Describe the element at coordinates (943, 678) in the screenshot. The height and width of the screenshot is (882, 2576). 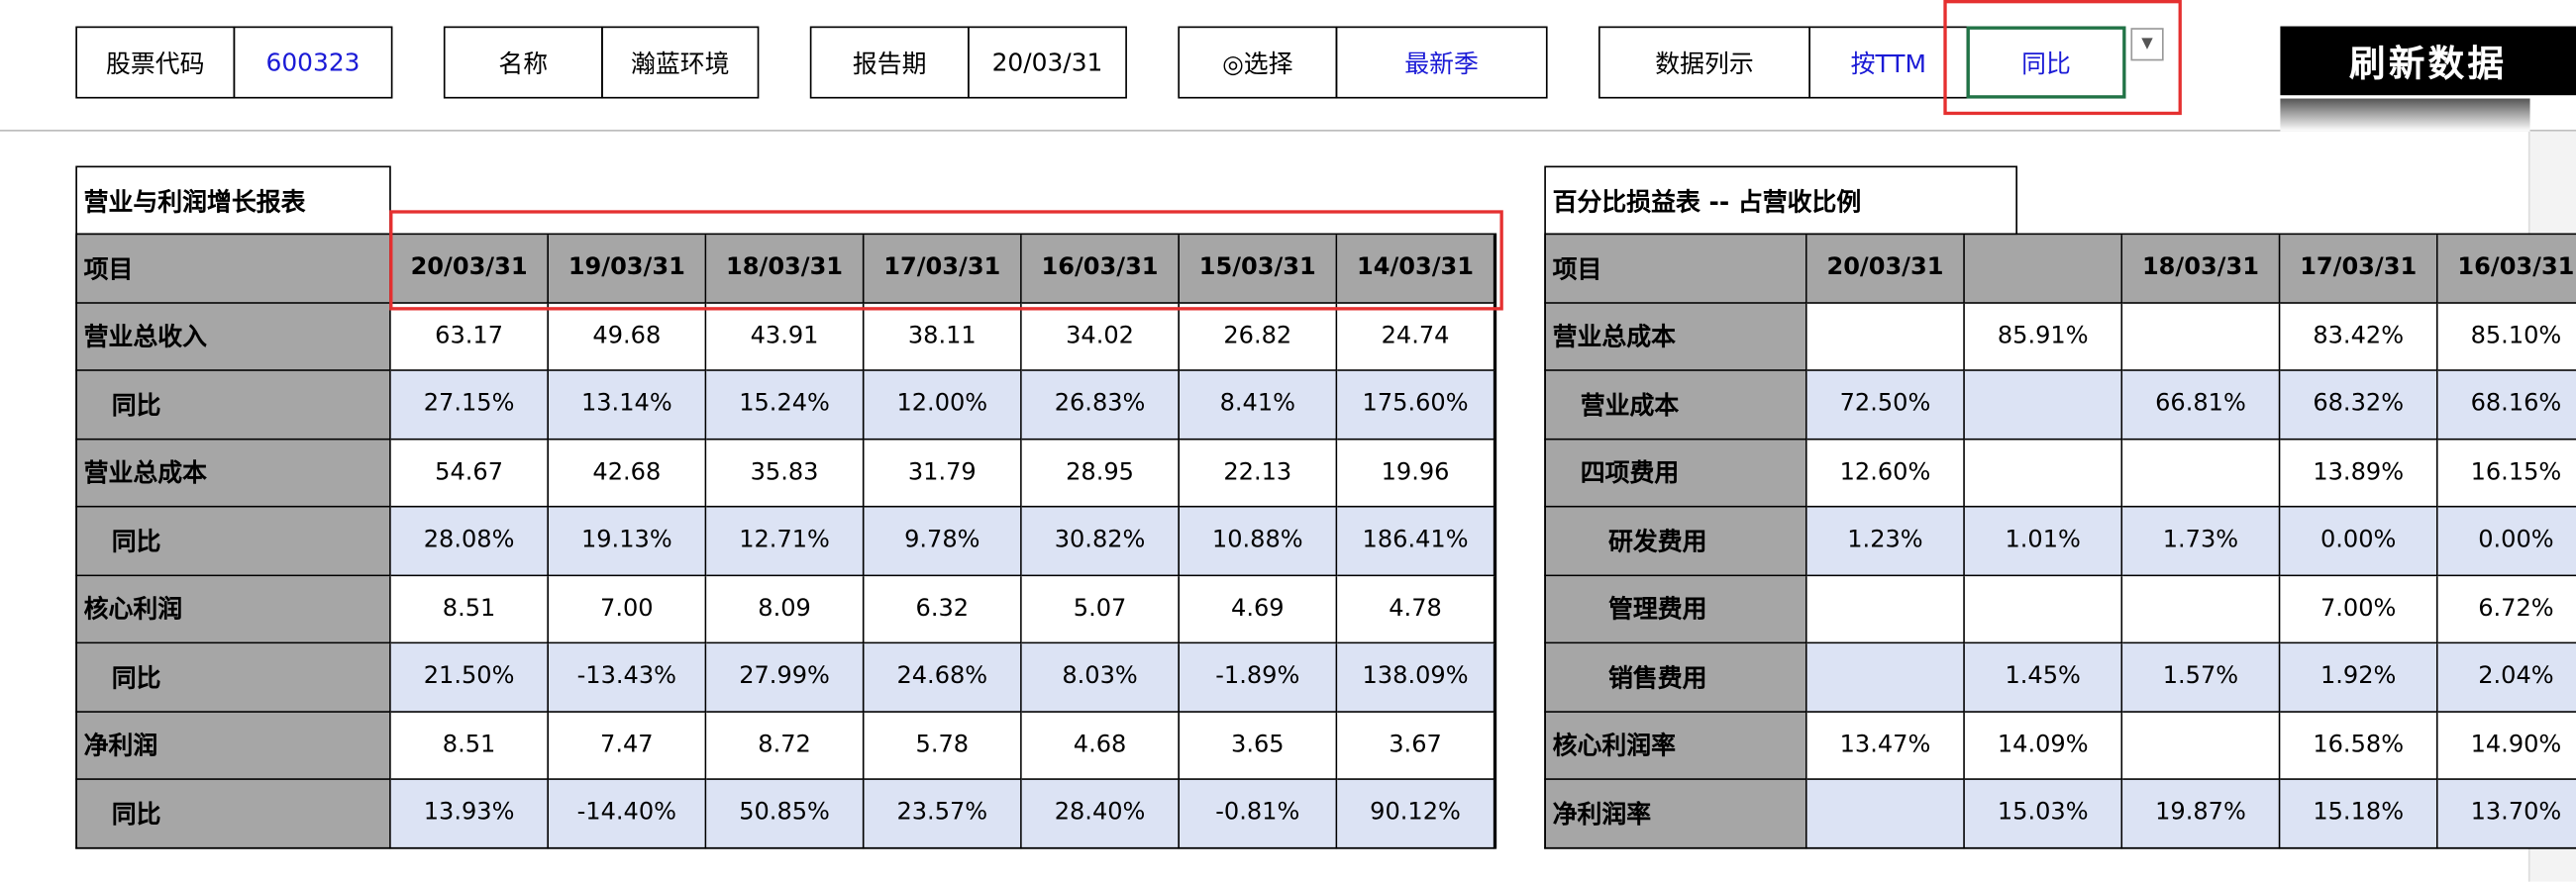
I see `value-cell: 24.68%` at that location.